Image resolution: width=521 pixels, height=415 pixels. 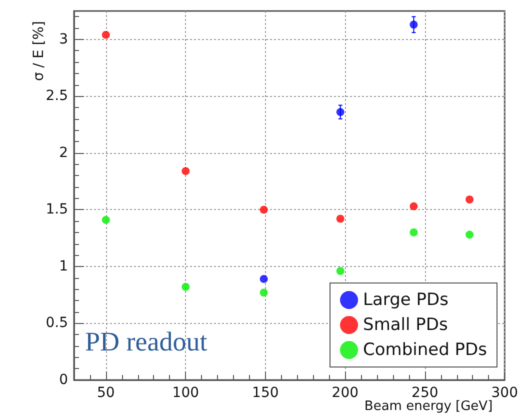 What do you see at coordinates (105, 393) in the screenshot?
I see `x-tick-label: 50` at bounding box center [105, 393].